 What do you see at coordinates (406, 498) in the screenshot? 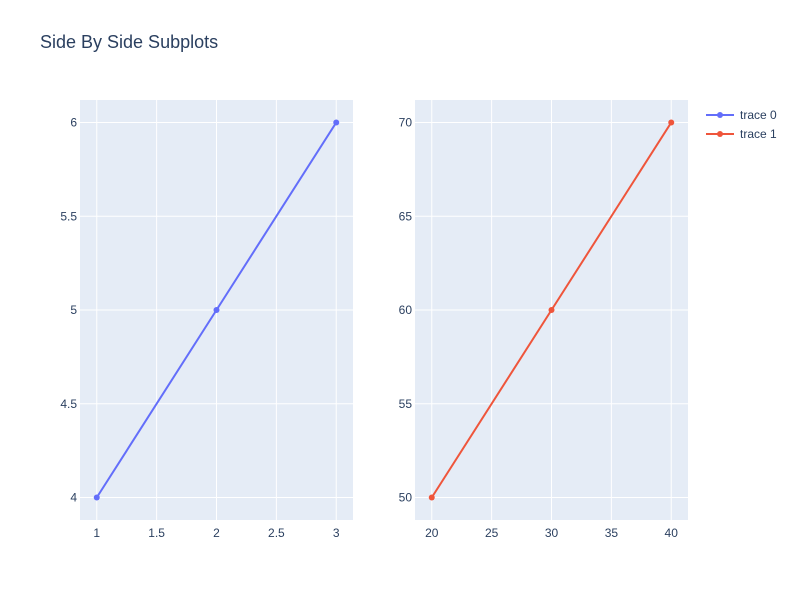
I see `y-tick-label: 50` at bounding box center [406, 498].